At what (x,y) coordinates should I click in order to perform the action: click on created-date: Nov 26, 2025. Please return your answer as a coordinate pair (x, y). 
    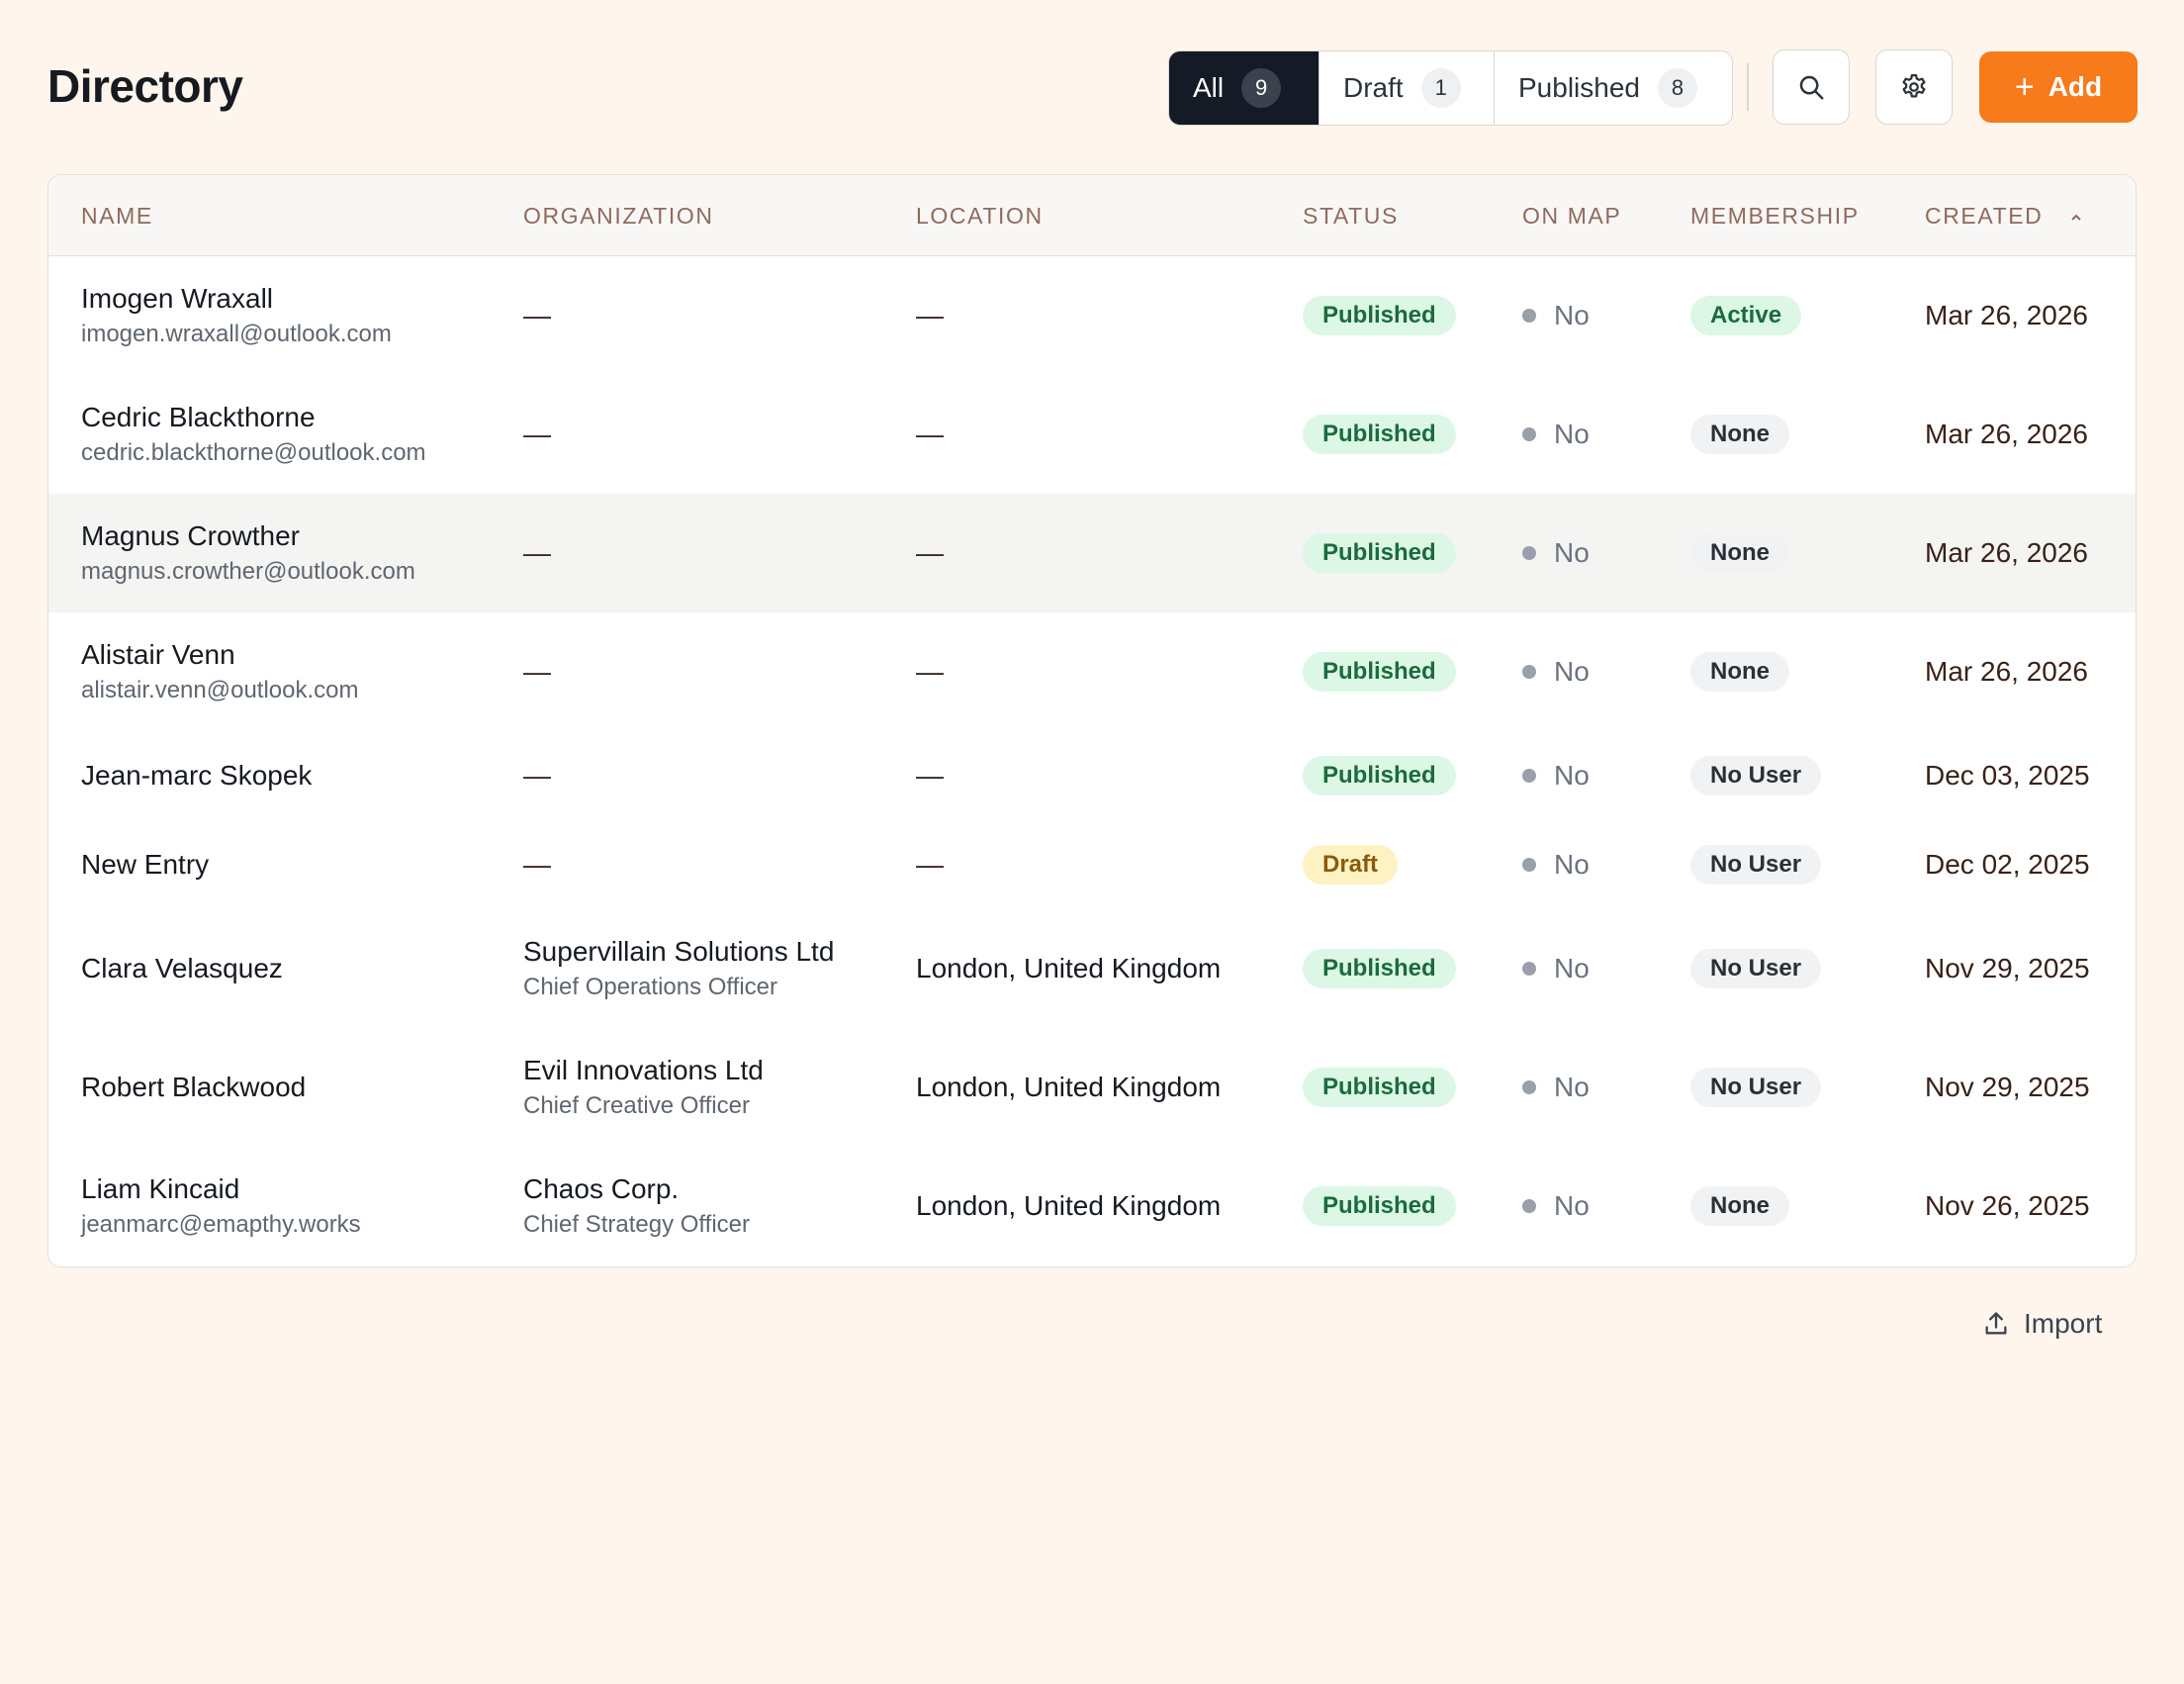
    Looking at the image, I should click on (2007, 1205).